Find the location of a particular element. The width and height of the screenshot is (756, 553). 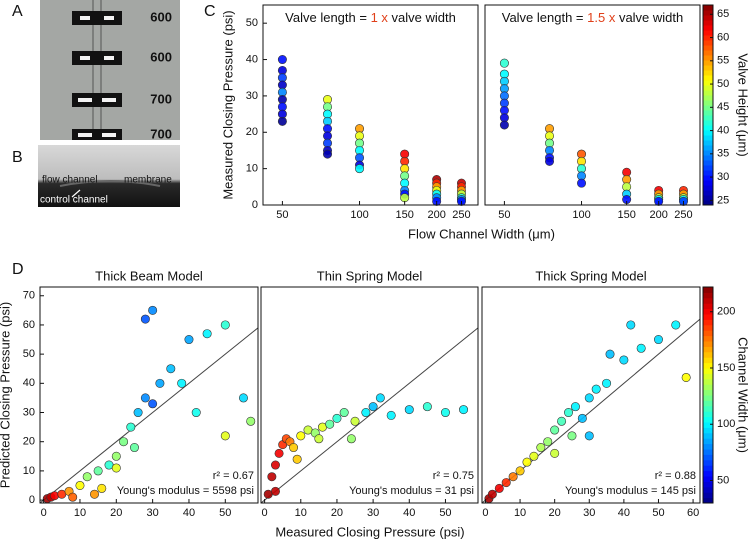

colorbar-tick-label: 150 is located at coordinates (726, 368).